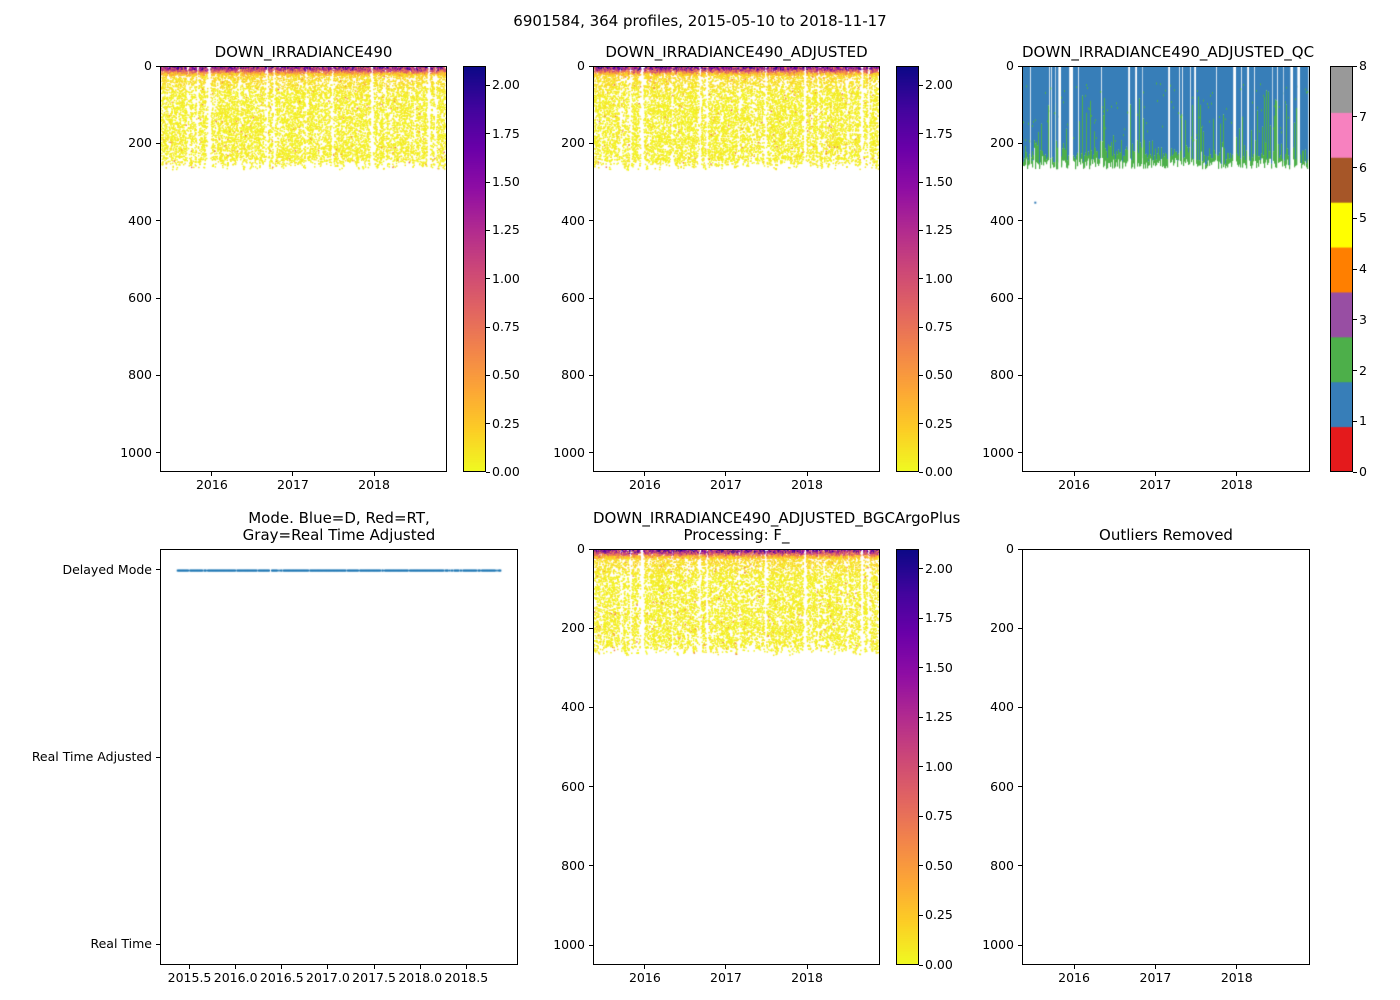  Describe the element at coordinates (1236, 484) in the screenshot. I see `x-tick-label: 2018` at that location.